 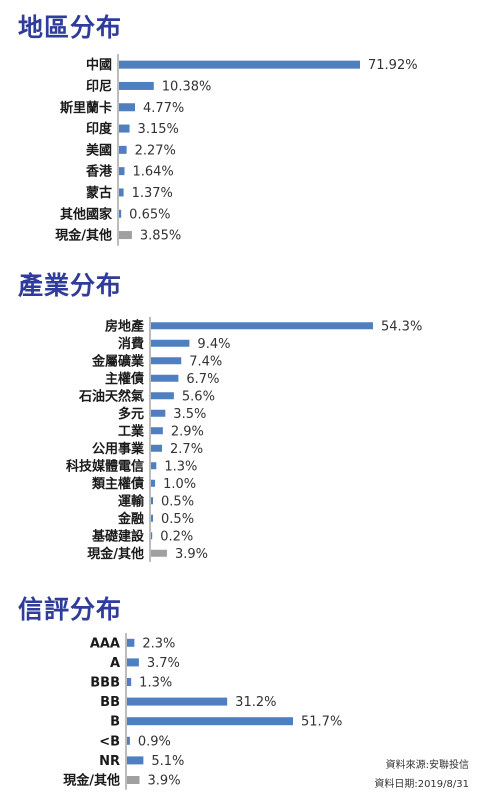 What do you see at coordinates (115, 663) in the screenshot?
I see `credit-category-label: A` at bounding box center [115, 663].